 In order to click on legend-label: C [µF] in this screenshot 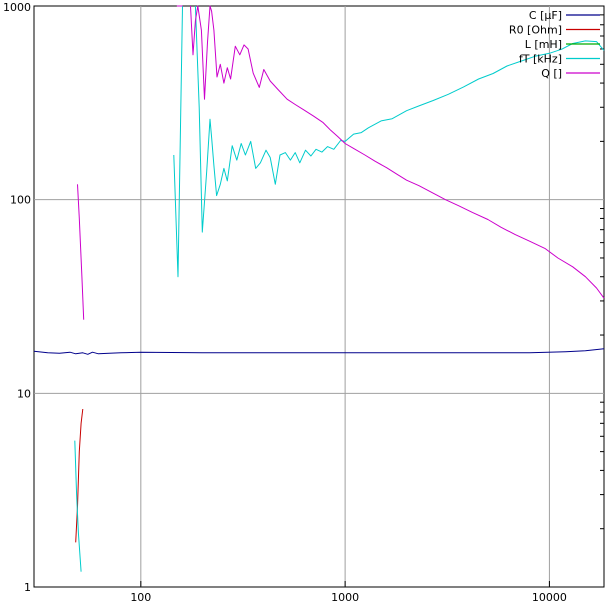, I will do `click(545, 15)`.